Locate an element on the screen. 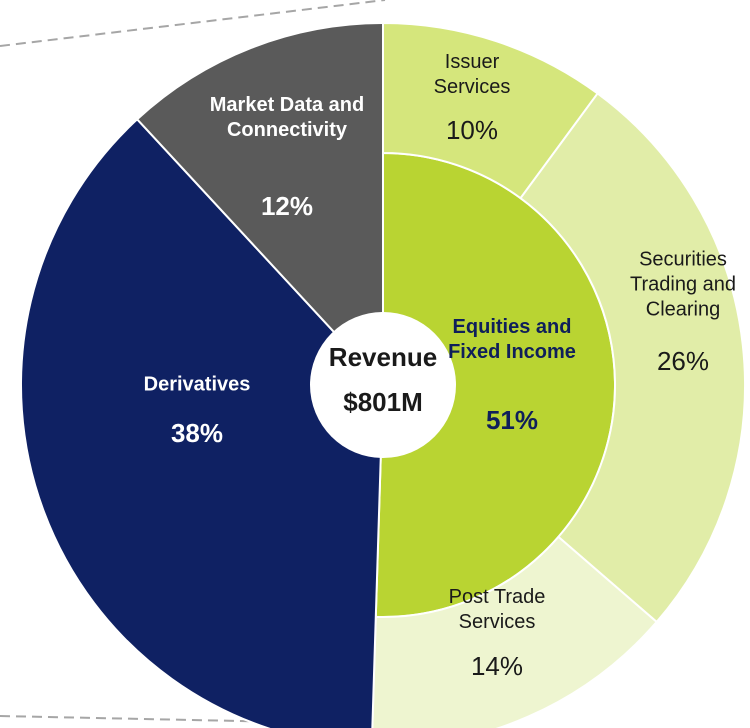 The width and height of the screenshot is (750, 728). child-label: Post Trade Services is located at coordinates (497, 609).